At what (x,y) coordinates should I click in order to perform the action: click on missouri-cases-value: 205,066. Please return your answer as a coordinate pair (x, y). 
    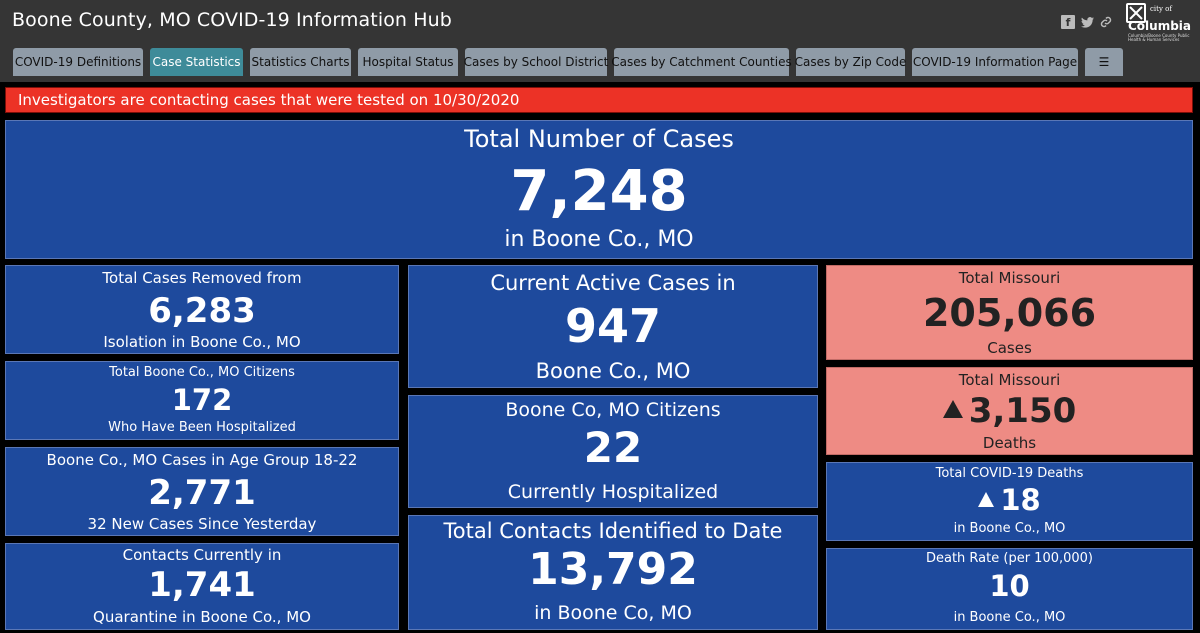
    Looking at the image, I should click on (1009, 313).